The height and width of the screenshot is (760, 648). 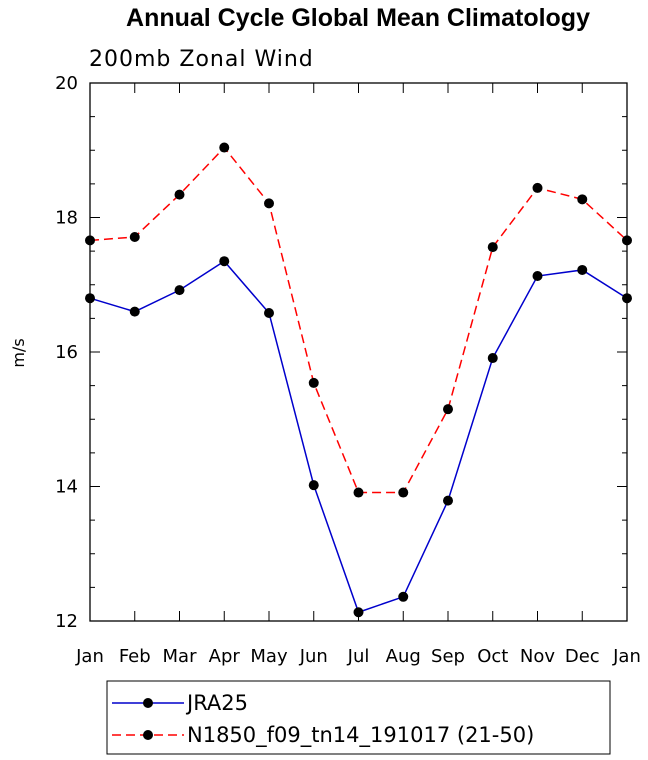 I want to click on x-tick-label: Mar, so click(x=180, y=656).